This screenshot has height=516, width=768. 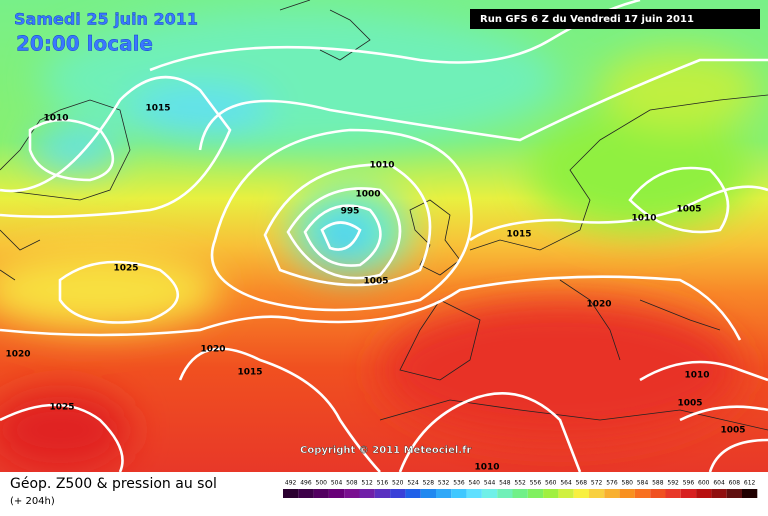 I want to click on legend-label: 552, so click(x=520, y=483).